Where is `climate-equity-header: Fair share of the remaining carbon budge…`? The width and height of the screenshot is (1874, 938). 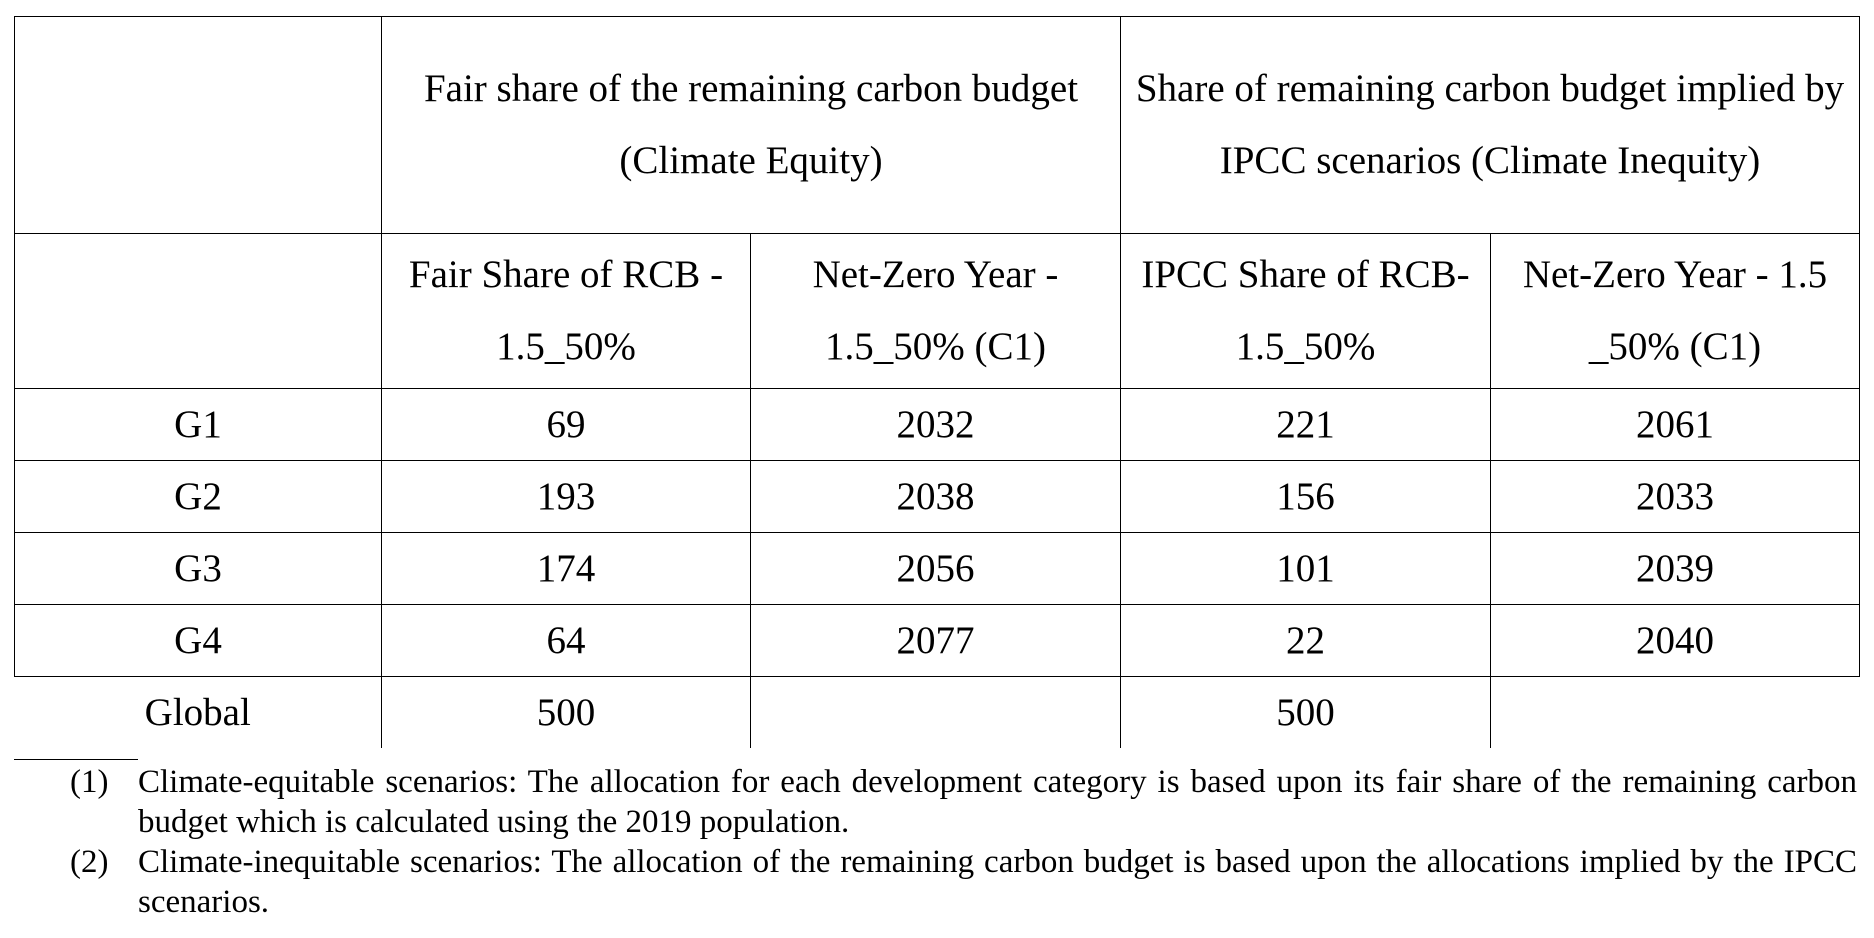
climate-equity-header: Fair share of the remaining carbon budge… is located at coordinates (751, 125).